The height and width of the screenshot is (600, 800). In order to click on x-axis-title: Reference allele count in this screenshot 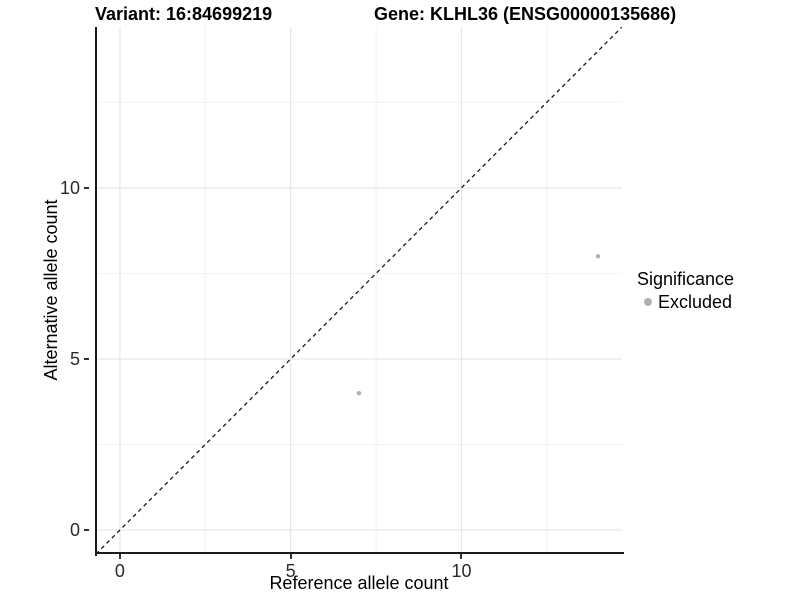, I will do `click(359, 583)`.